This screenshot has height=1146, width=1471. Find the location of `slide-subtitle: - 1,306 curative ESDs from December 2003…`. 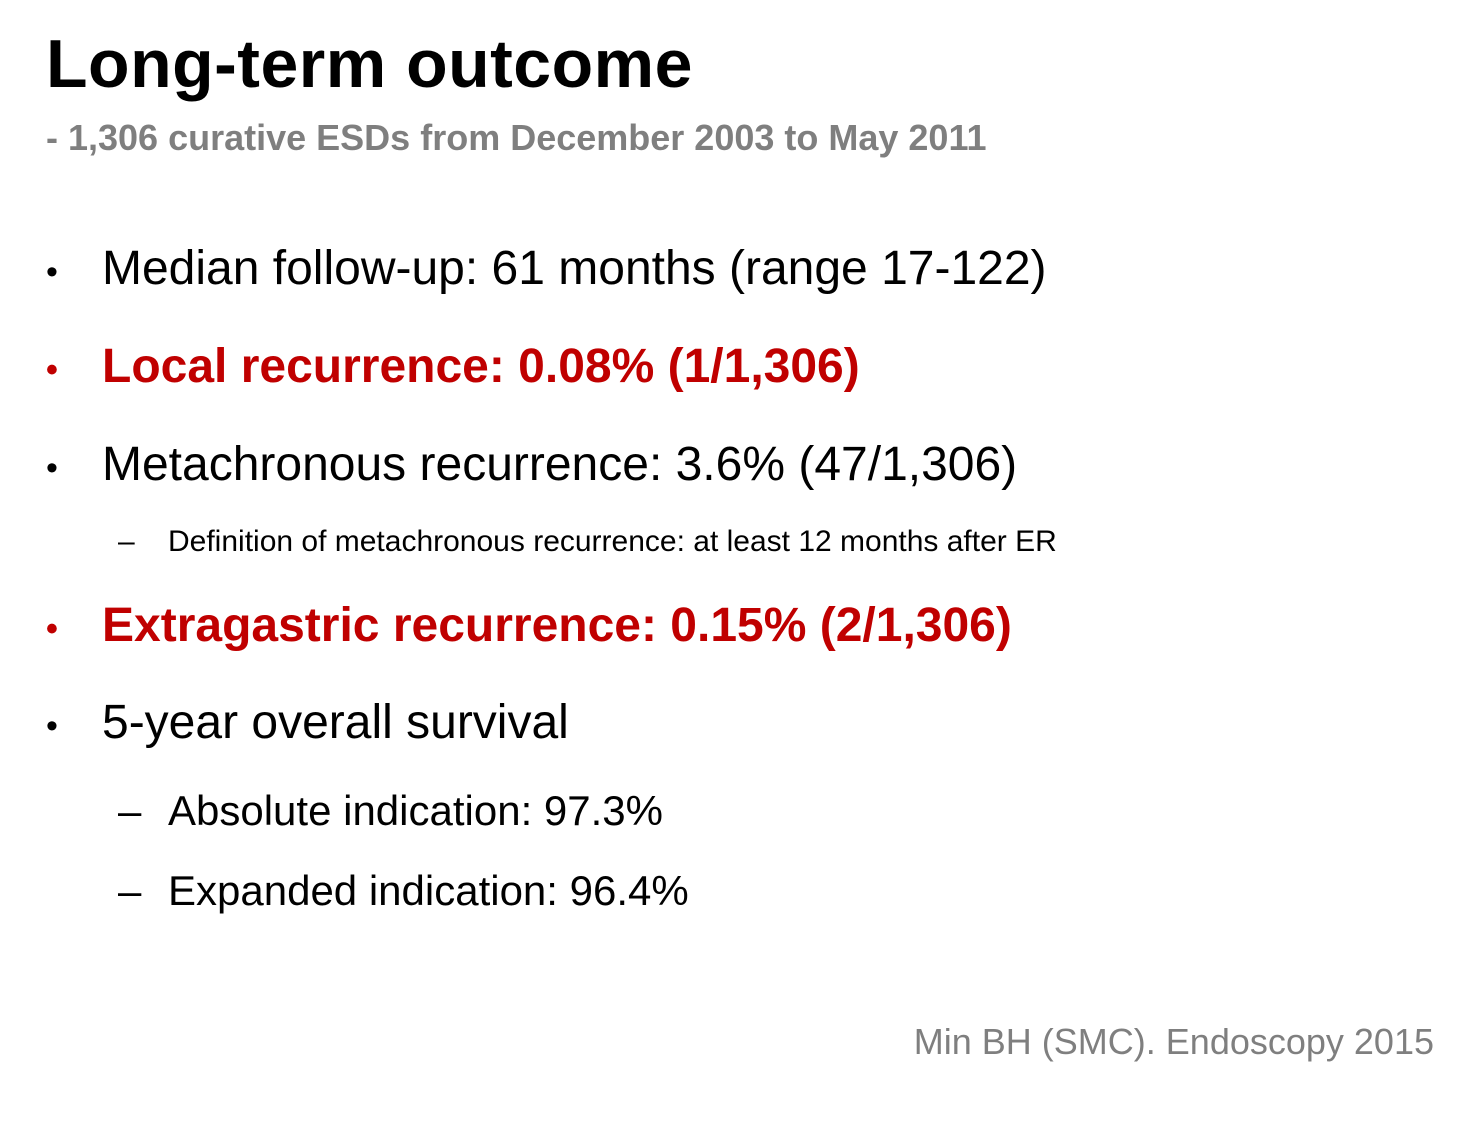

slide-subtitle: - 1,306 curative ESDs from December 2003… is located at coordinates (516, 137).